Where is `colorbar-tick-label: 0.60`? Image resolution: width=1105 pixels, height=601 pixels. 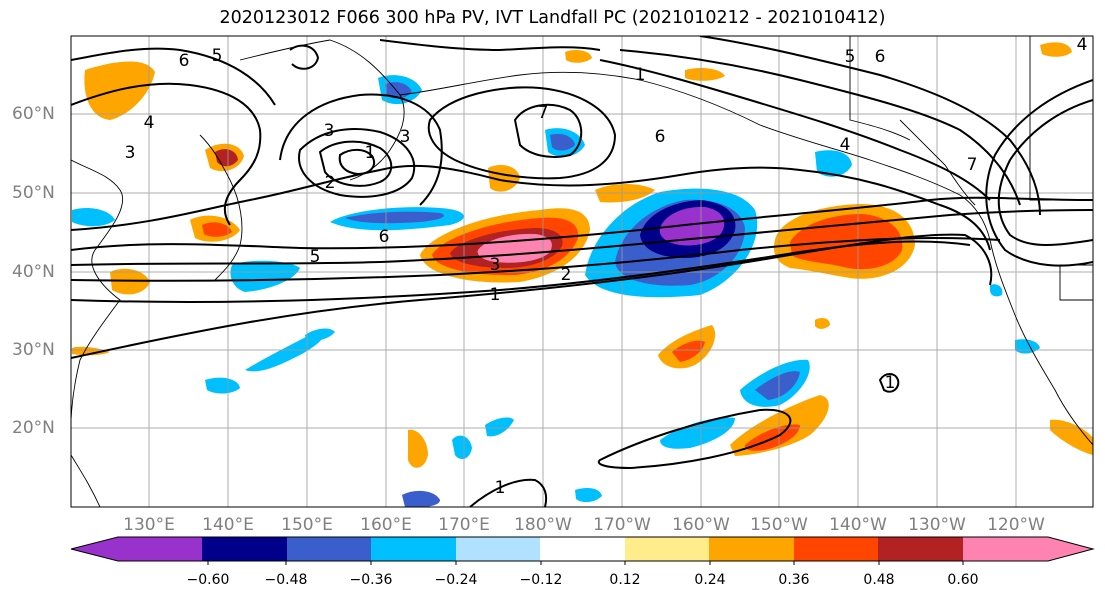
colorbar-tick-label: 0.60 is located at coordinates (963, 580).